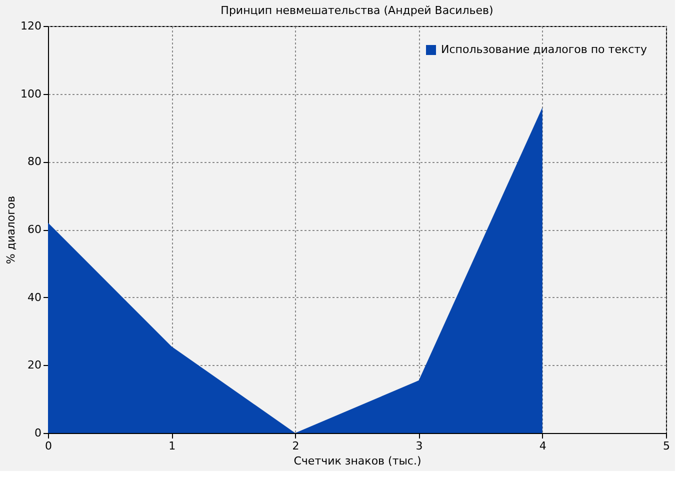 This screenshot has height=480, width=700. What do you see at coordinates (31, 93) in the screenshot?
I see `y-tick-label: 100` at bounding box center [31, 93].